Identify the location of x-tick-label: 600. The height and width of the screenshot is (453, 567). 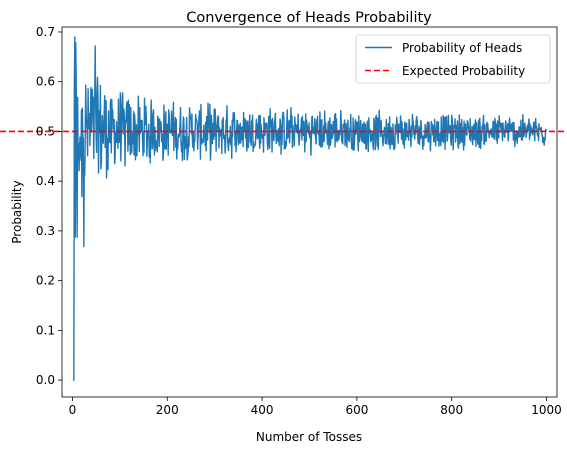
(356, 410).